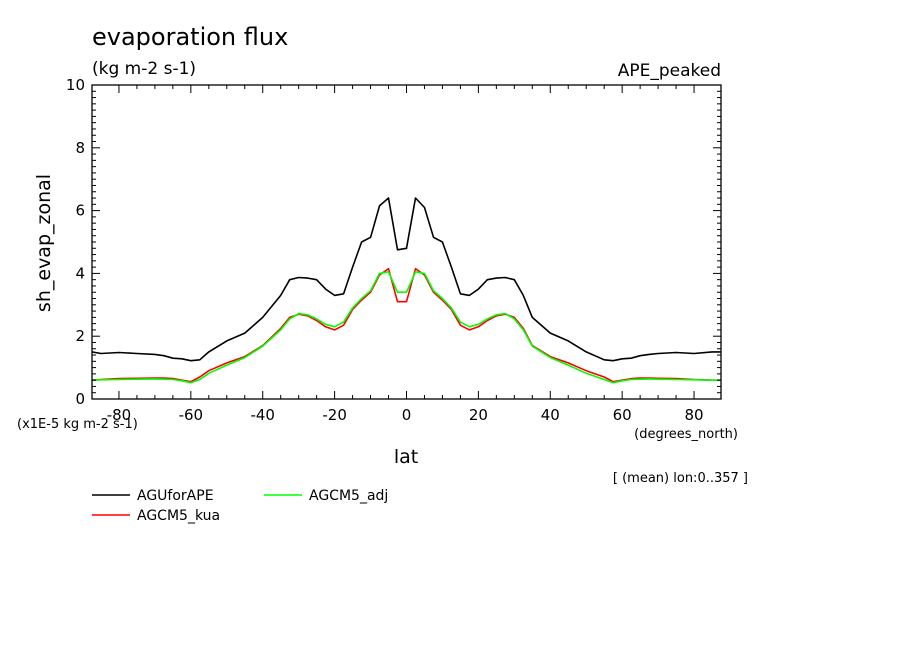  What do you see at coordinates (680, 478) in the screenshot?
I see `averaging-note: [ (mean) lon:0..357 ]` at bounding box center [680, 478].